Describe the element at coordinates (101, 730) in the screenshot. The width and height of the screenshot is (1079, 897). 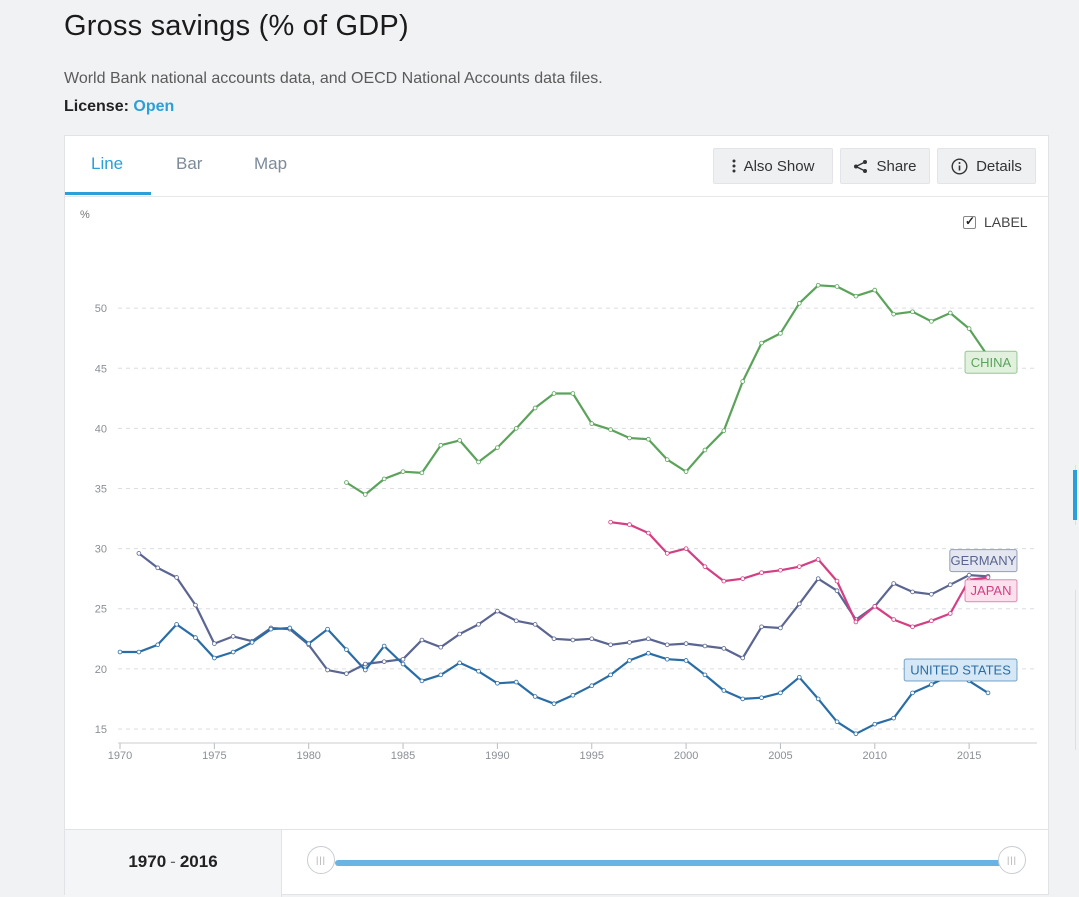
I see `y-tick-label: 15` at that location.